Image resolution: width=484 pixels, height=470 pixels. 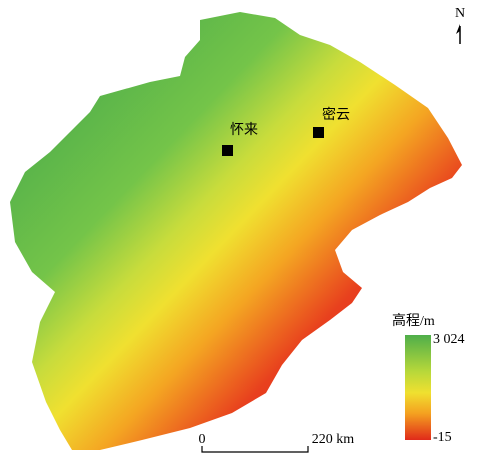 What do you see at coordinates (333, 439) in the screenshot?
I see `scale-end: 220 km` at bounding box center [333, 439].